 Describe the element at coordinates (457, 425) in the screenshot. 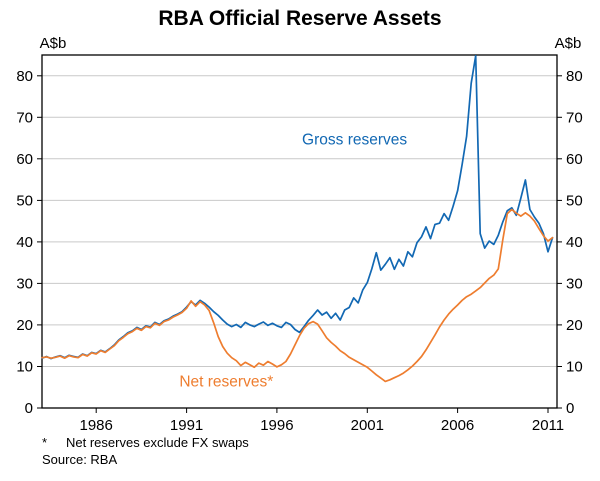

I see `x-tick-label: 2006` at that location.